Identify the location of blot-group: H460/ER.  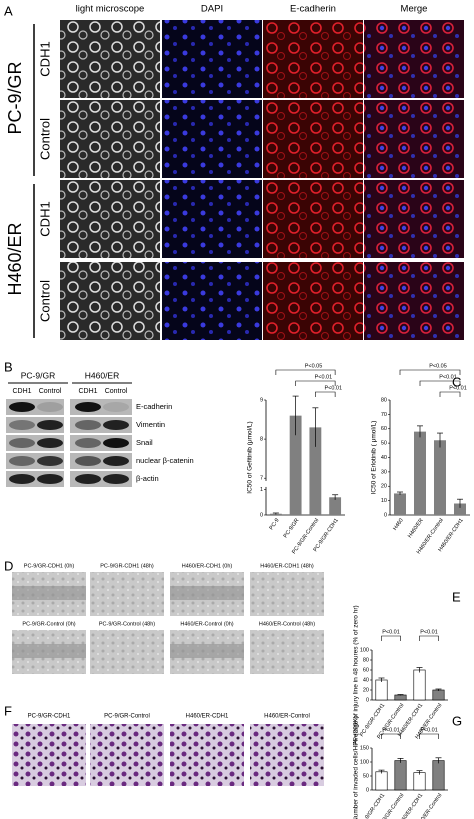
(102, 375).